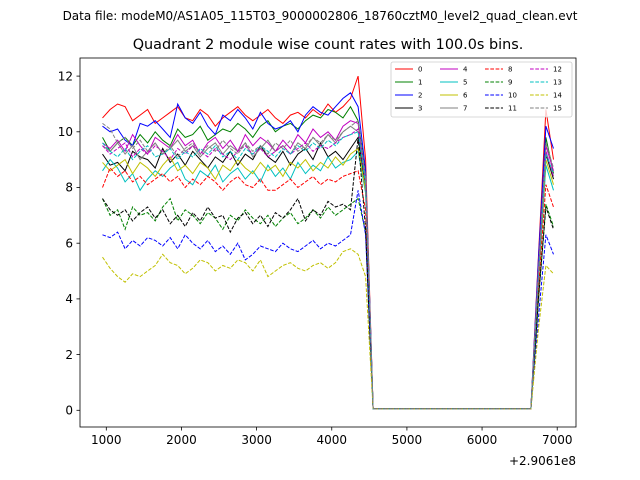  Describe the element at coordinates (69, 299) in the screenshot. I see `y-tick-label: 4` at that location.